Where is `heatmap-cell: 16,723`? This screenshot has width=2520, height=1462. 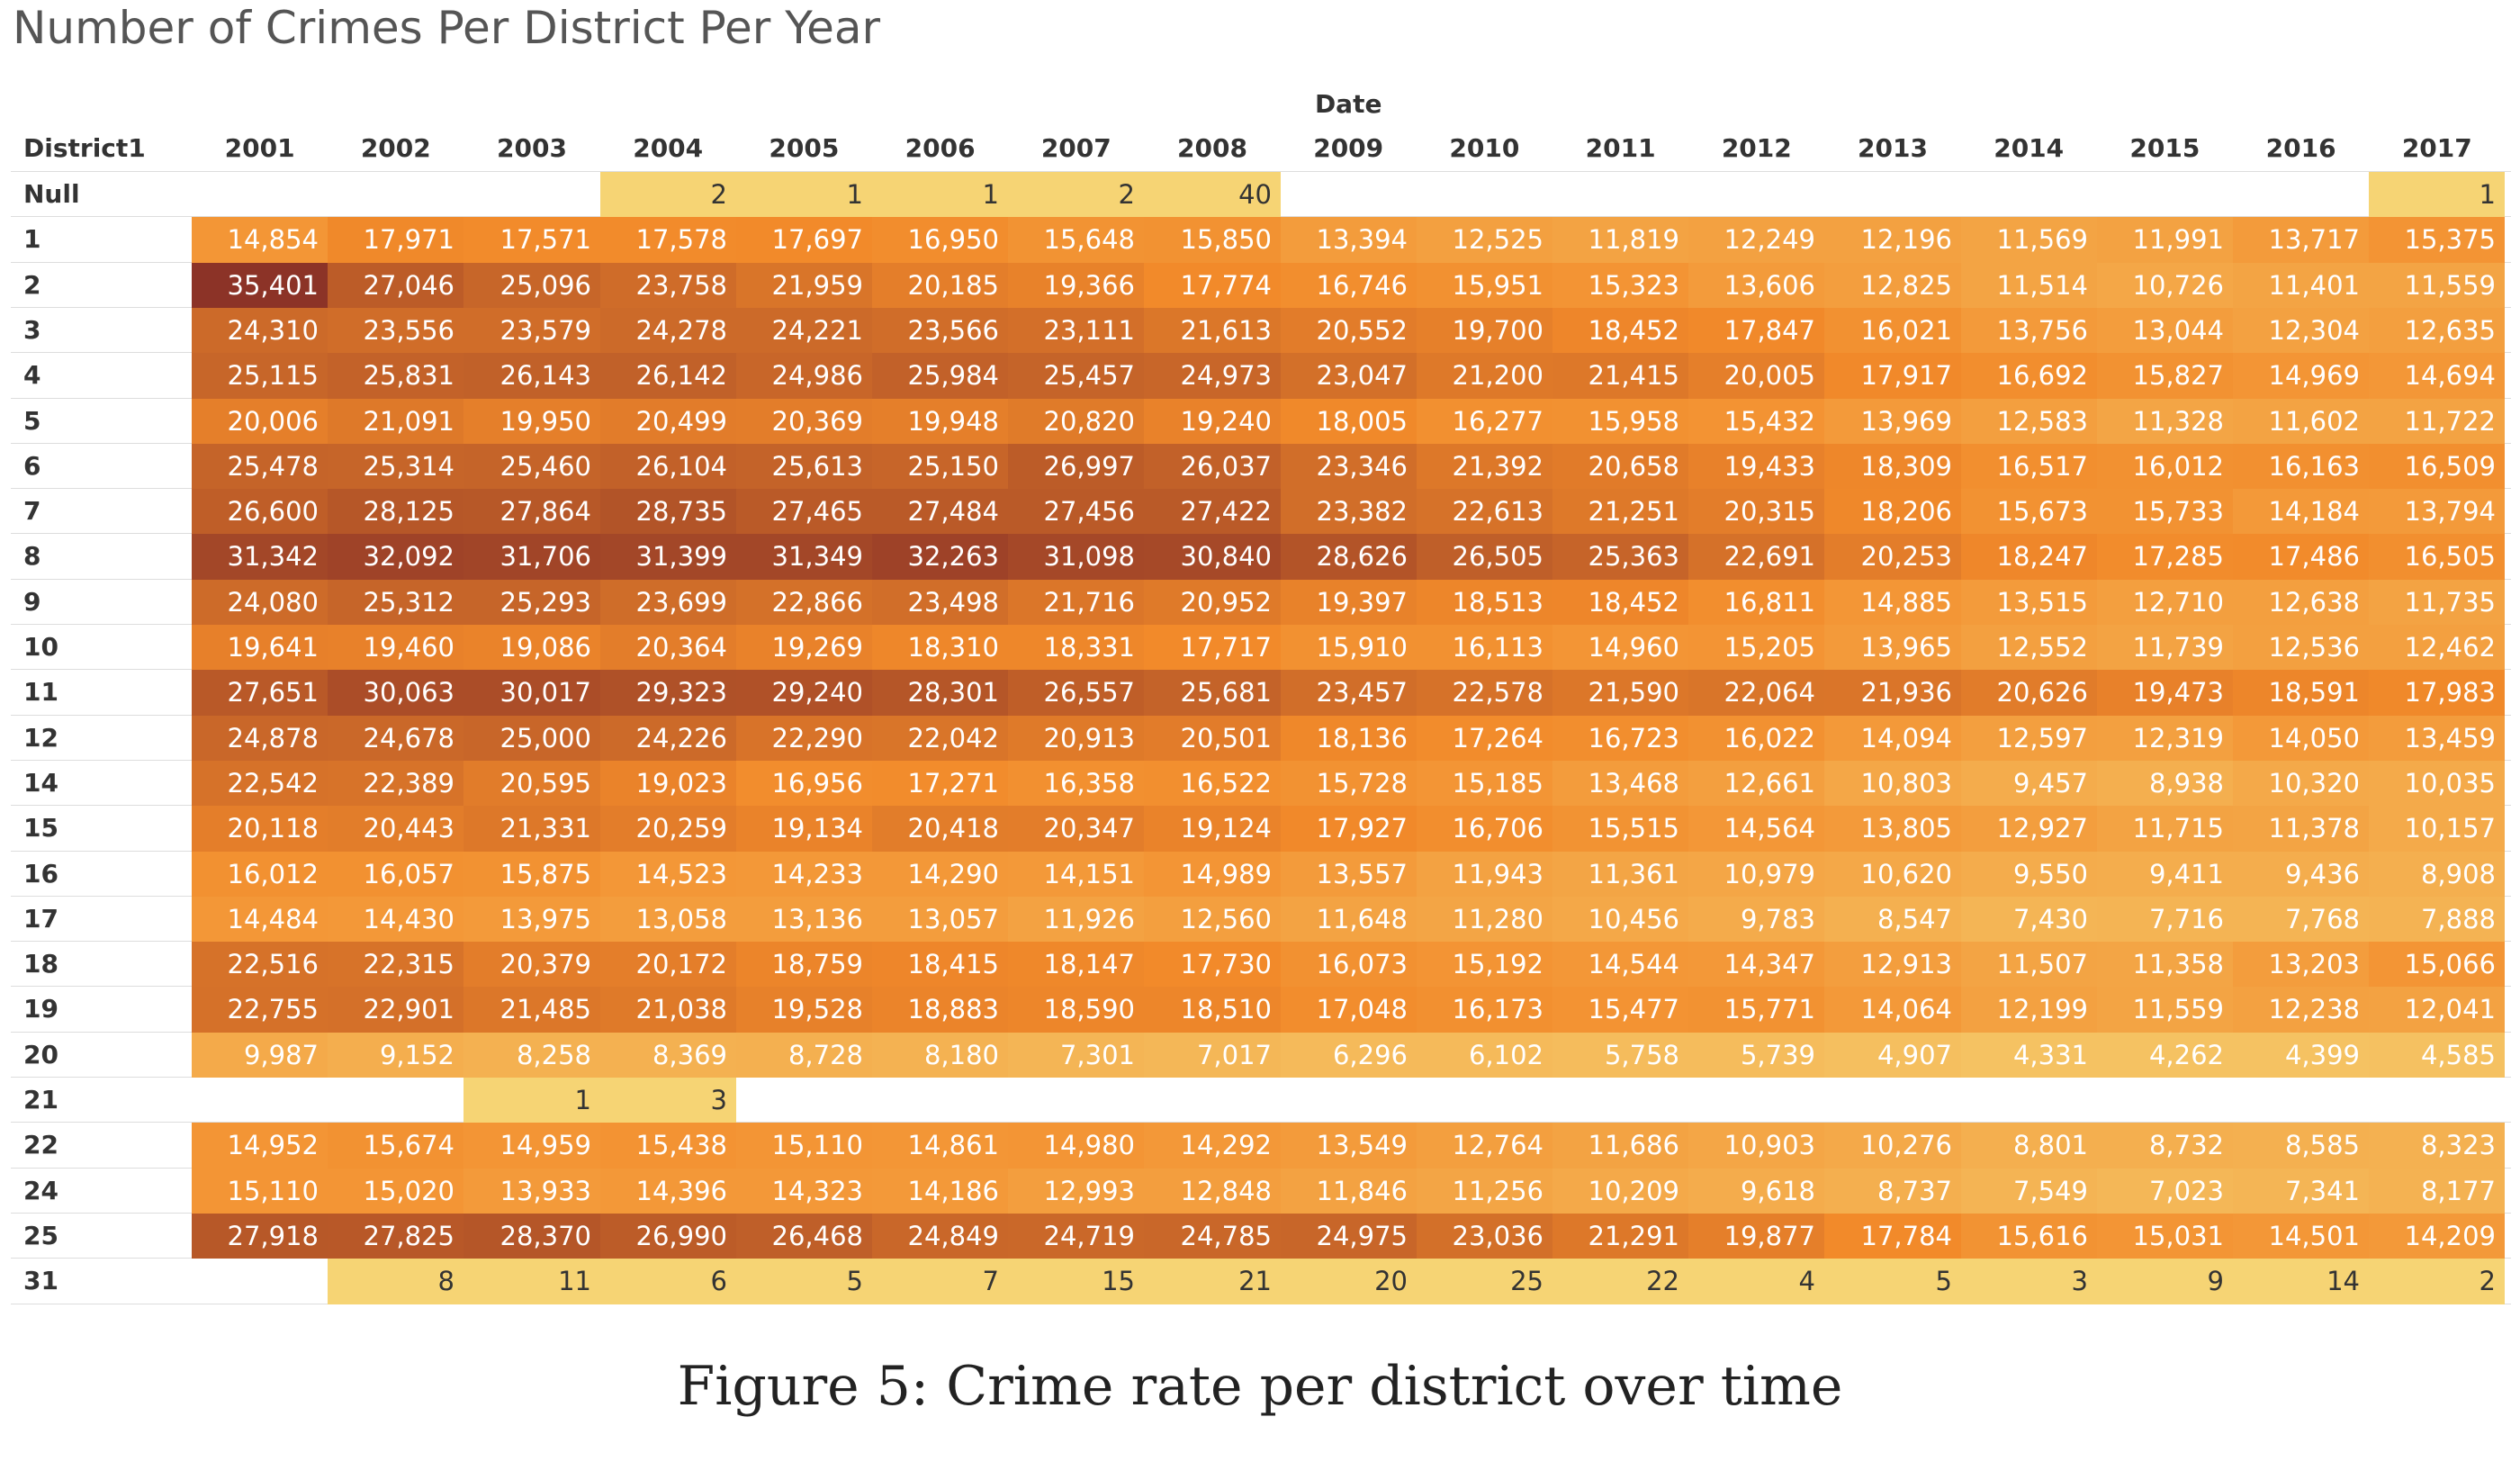
heatmap-cell: 16,723 is located at coordinates (1620, 738).